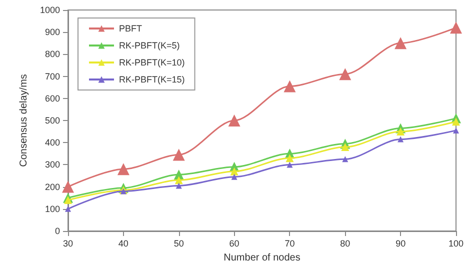 The width and height of the screenshot is (474, 277). What do you see at coordinates (50, 10) in the screenshot?
I see `y-tick-label: 1000` at bounding box center [50, 10].